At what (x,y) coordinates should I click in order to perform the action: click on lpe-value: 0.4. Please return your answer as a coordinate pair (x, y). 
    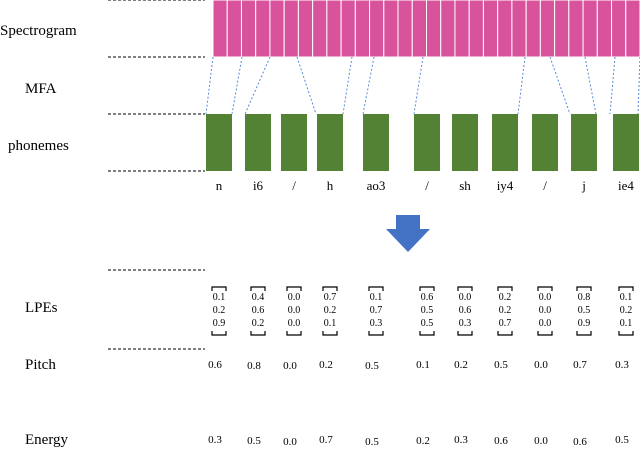
    Looking at the image, I should click on (258, 297).